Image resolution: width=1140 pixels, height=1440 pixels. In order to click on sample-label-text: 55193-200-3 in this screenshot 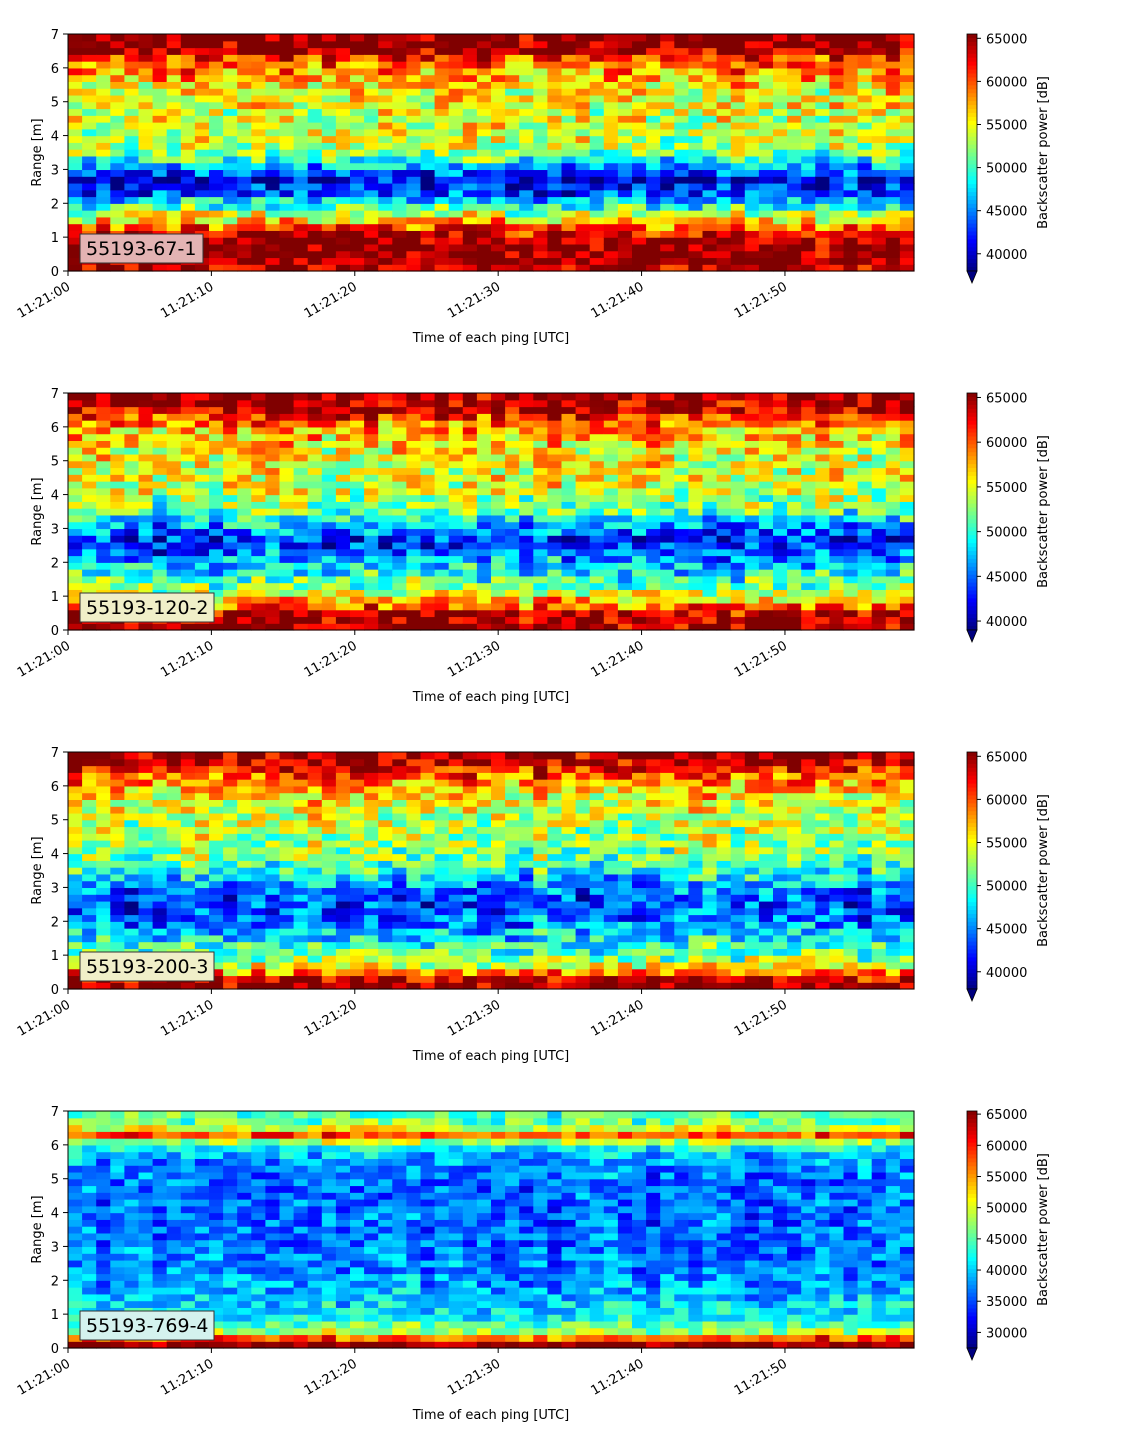, I will do `click(147, 967)`.